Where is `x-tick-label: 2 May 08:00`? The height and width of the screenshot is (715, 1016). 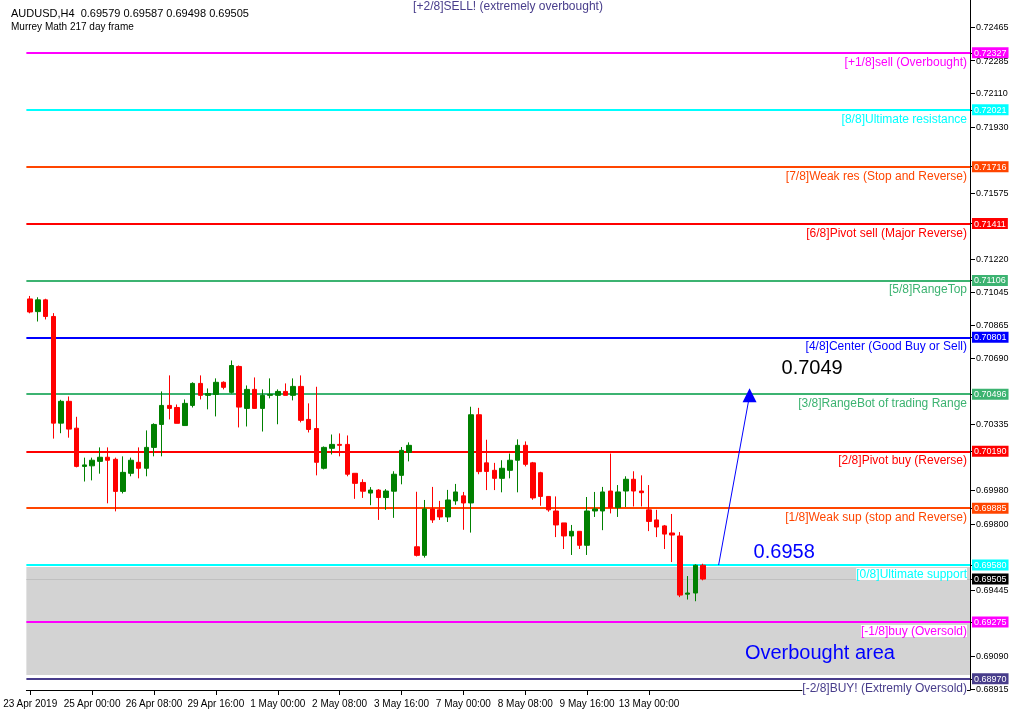 x-tick-label: 2 May 08:00 is located at coordinates (340, 703).